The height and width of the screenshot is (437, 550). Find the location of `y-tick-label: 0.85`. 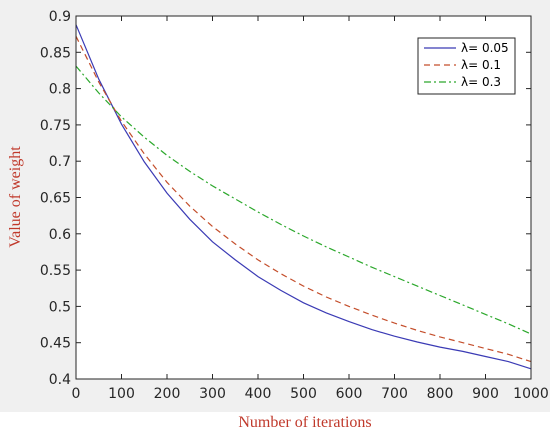

y-tick-label: 0.85 is located at coordinates (55, 53).